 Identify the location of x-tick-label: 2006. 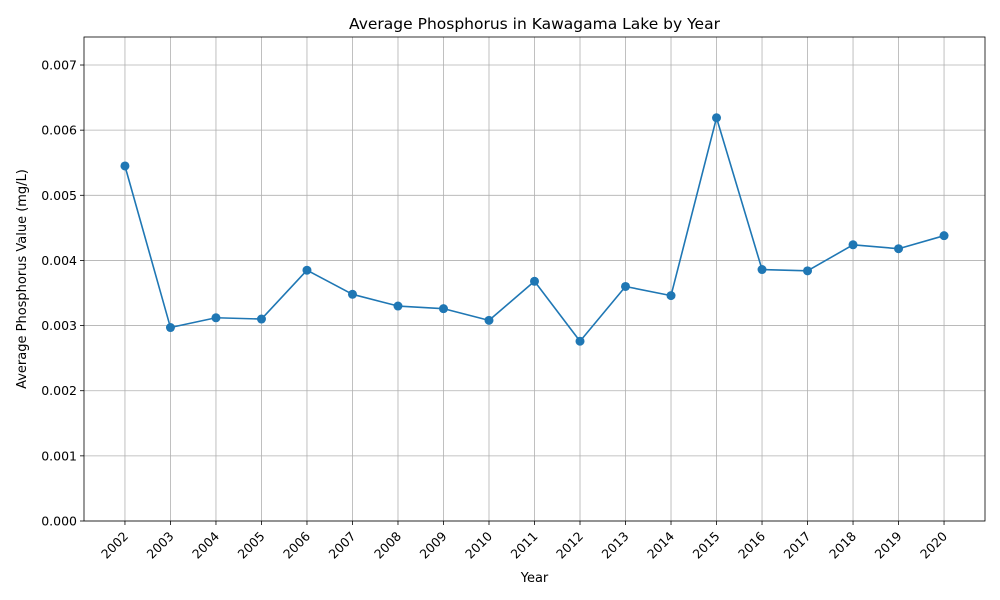
(296, 544).